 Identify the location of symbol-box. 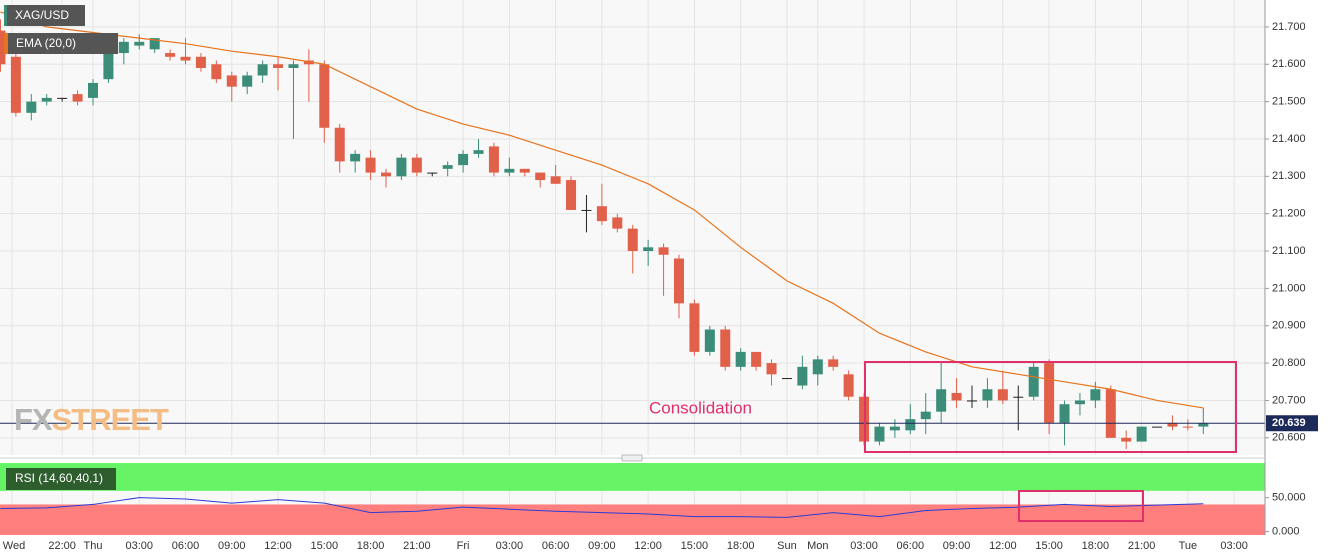
(44, 15).